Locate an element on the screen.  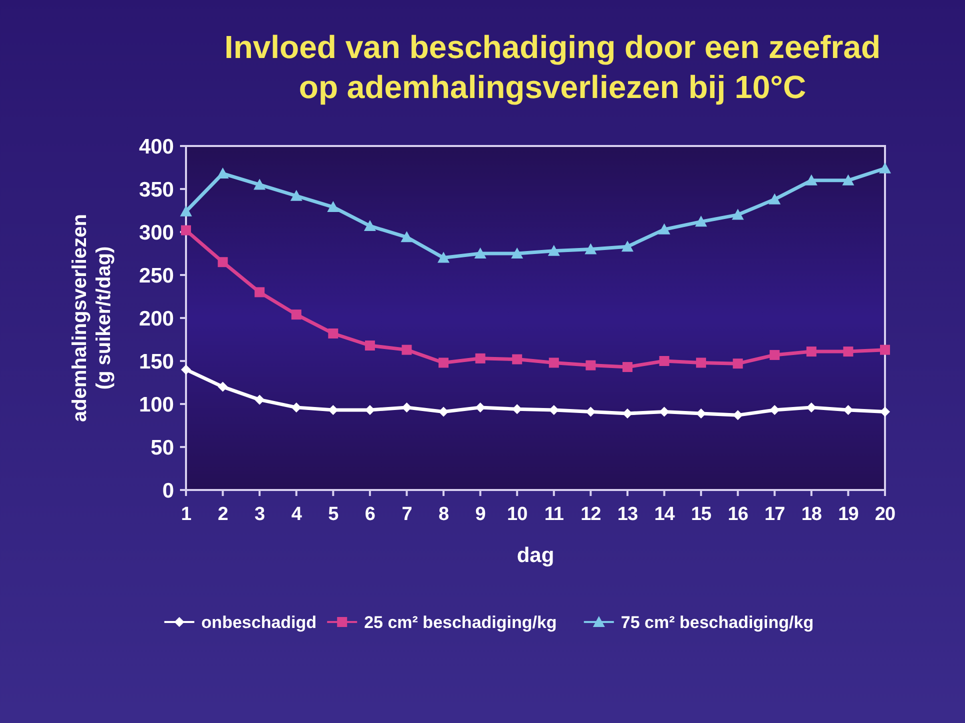
x-tick-label: 8 is located at coordinates (443, 514).